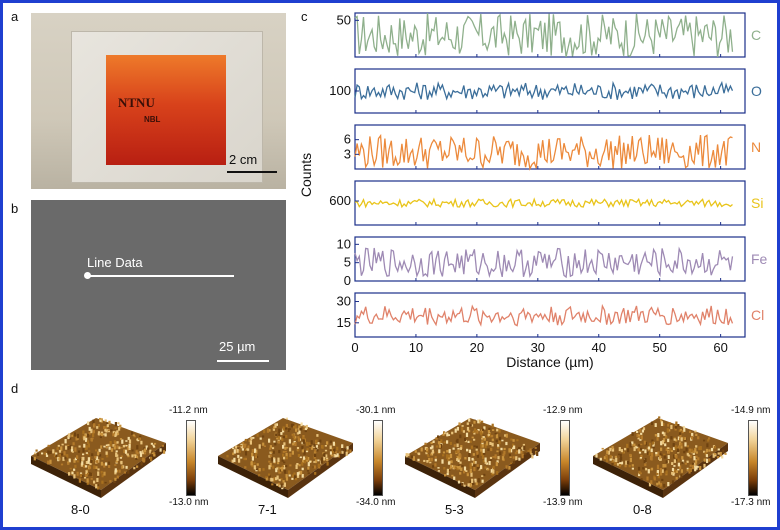 The image size is (780, 530). Describe the element at coordinates (301, 458) in the screenshot. I see `afm-panel: -30.1 nm -34.0 nm 7-1` at that location.